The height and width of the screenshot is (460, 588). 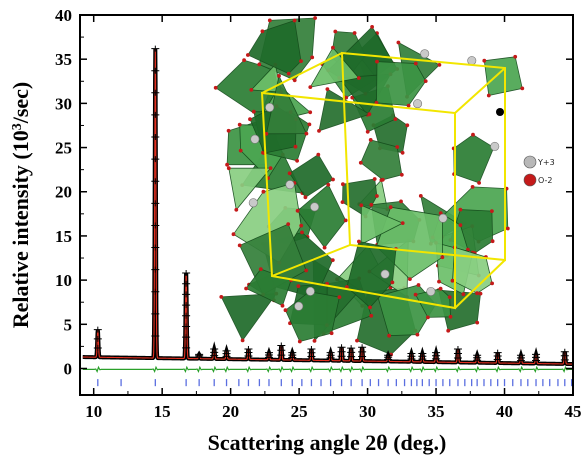 What do you see at coordinates (68, 368) in the screenshot?
I see `y-tick-label: 0` at bounding box center [68, 368].